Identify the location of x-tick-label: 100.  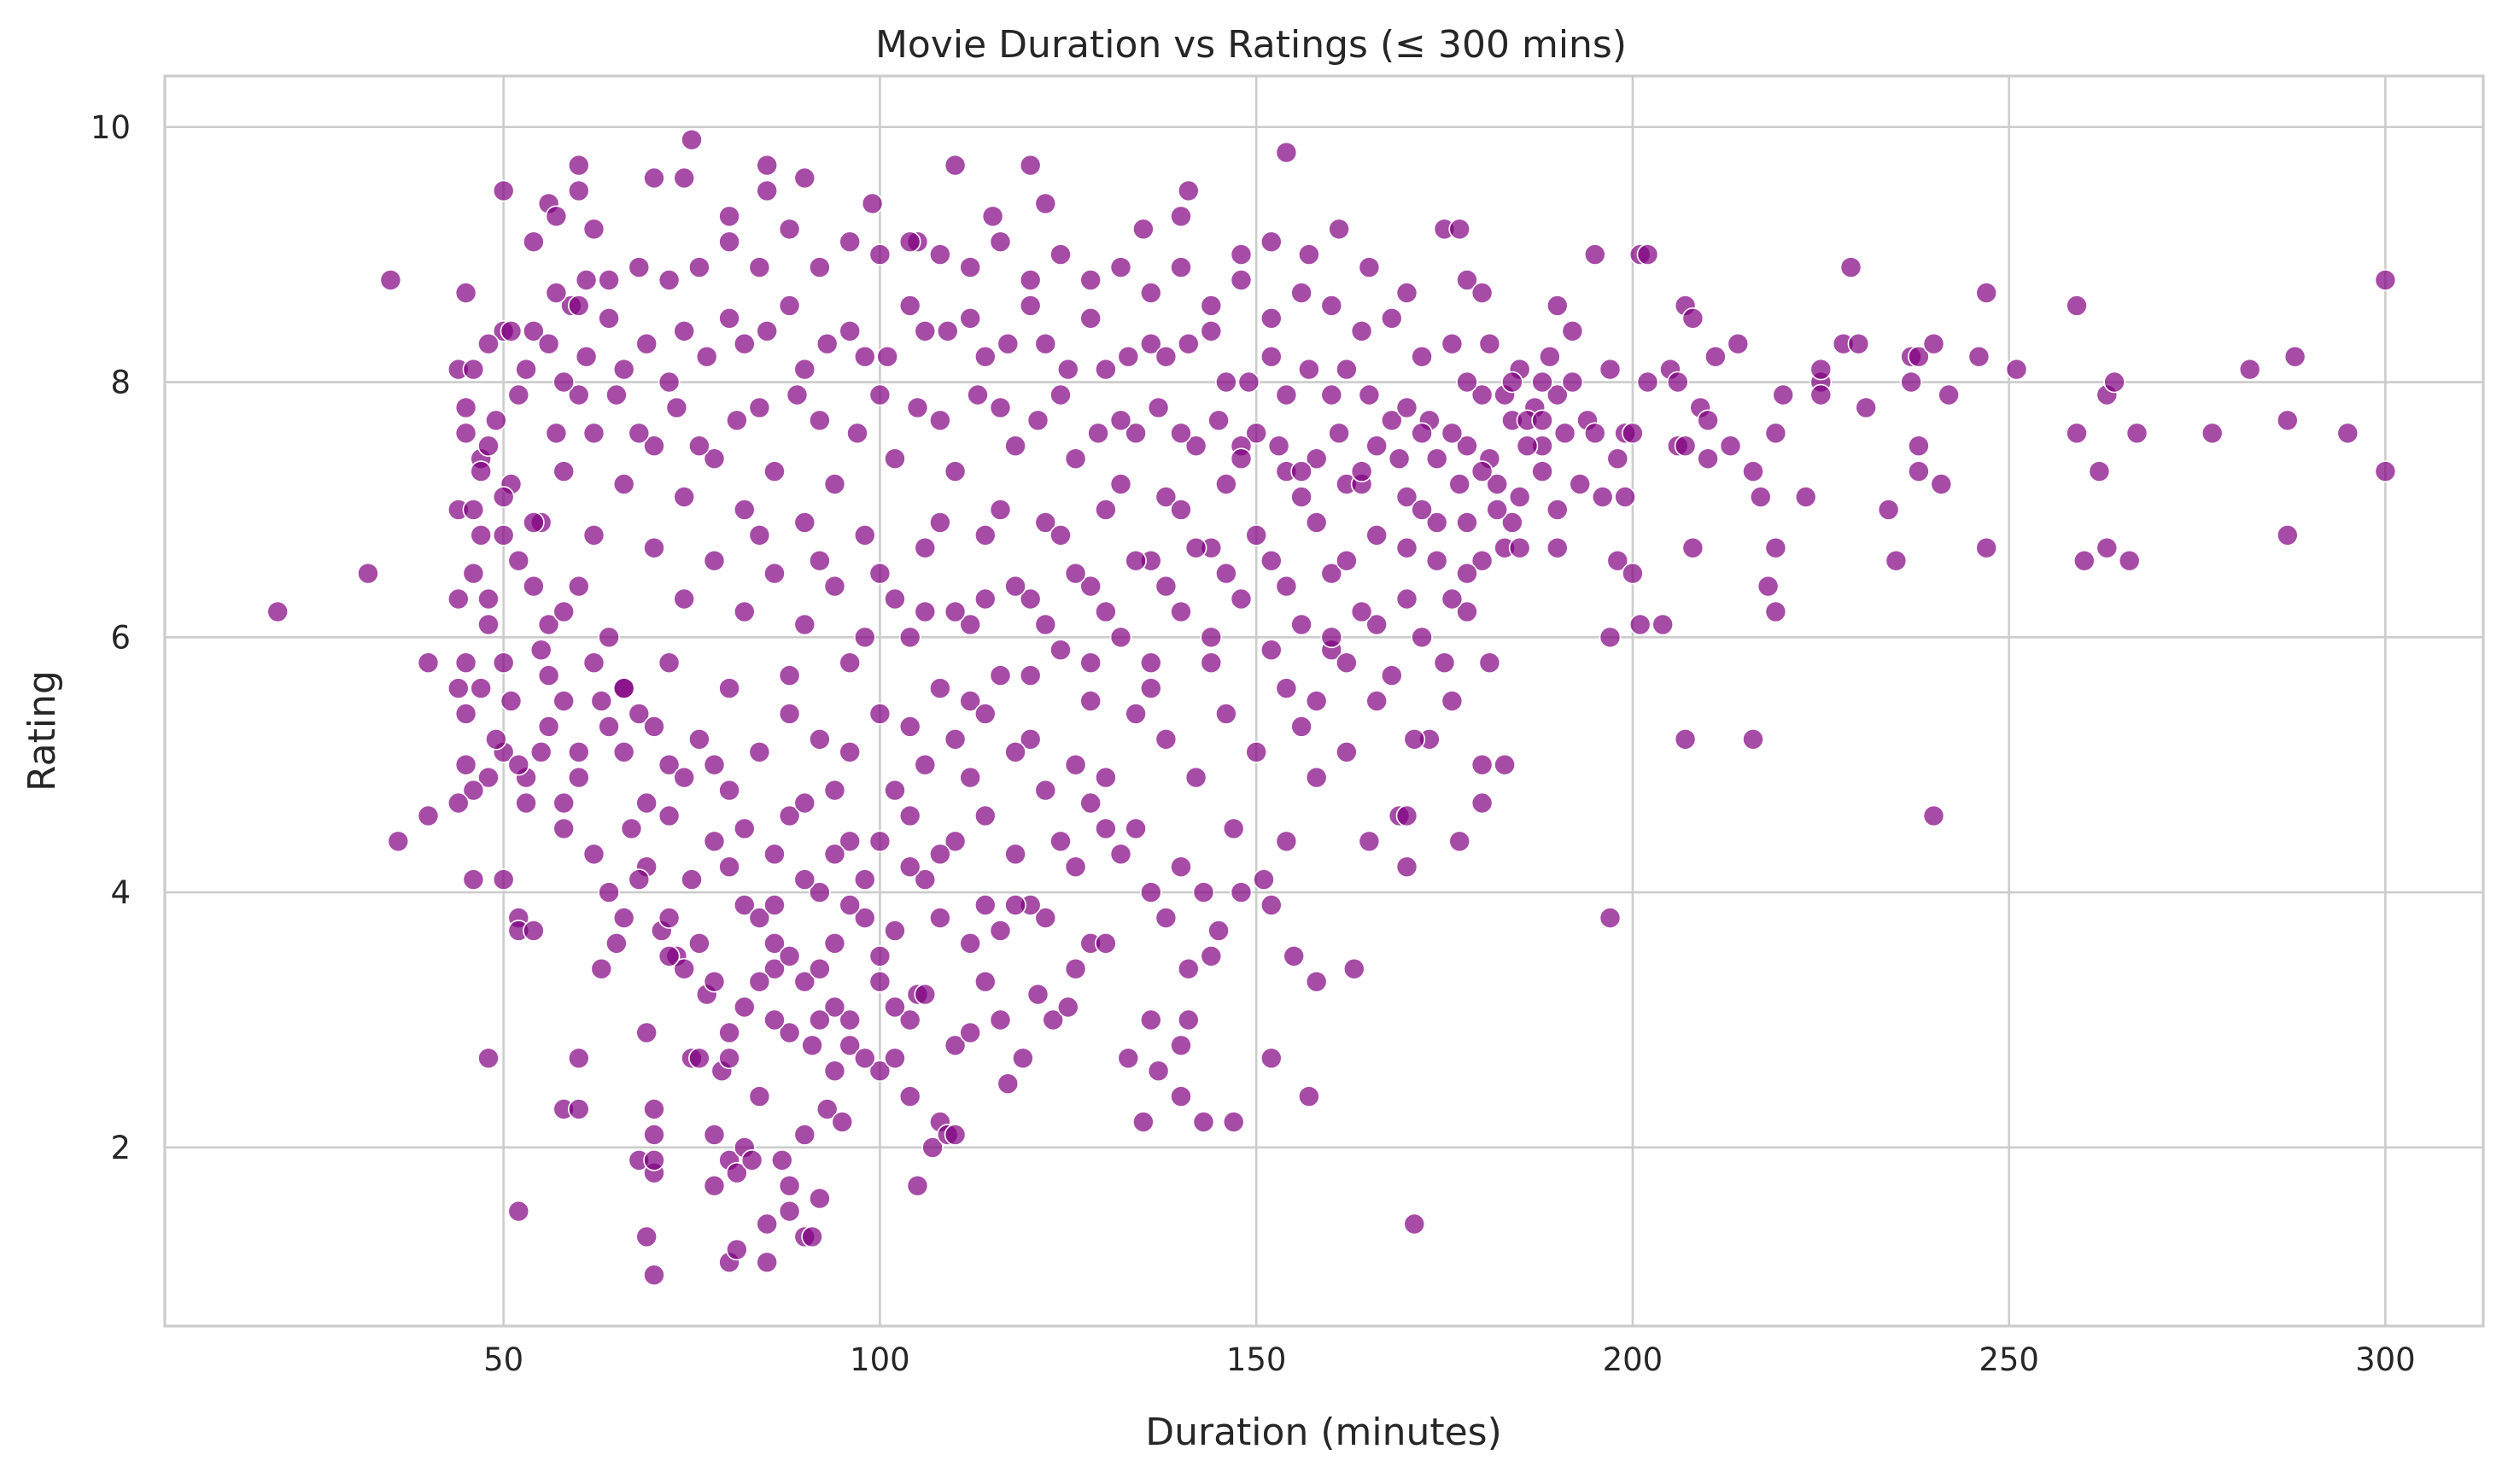
(880, 1360).